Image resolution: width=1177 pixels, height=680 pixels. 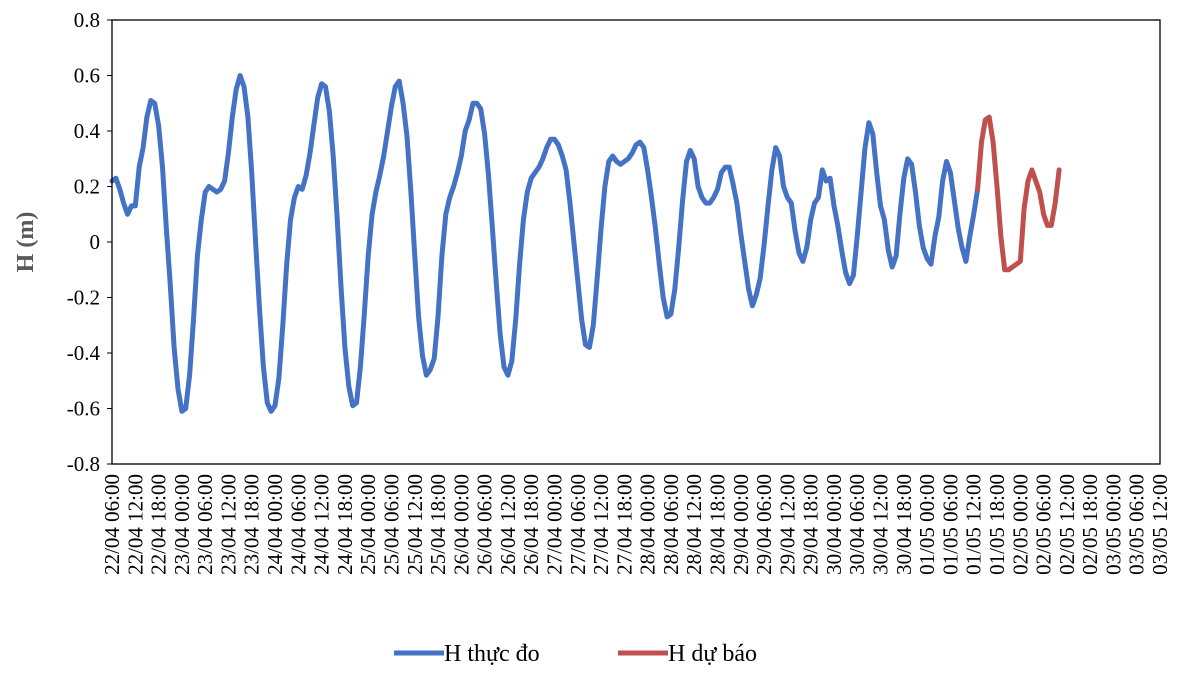 I want to click on y-tick-label: -0.4, so click(x=84, y=353).